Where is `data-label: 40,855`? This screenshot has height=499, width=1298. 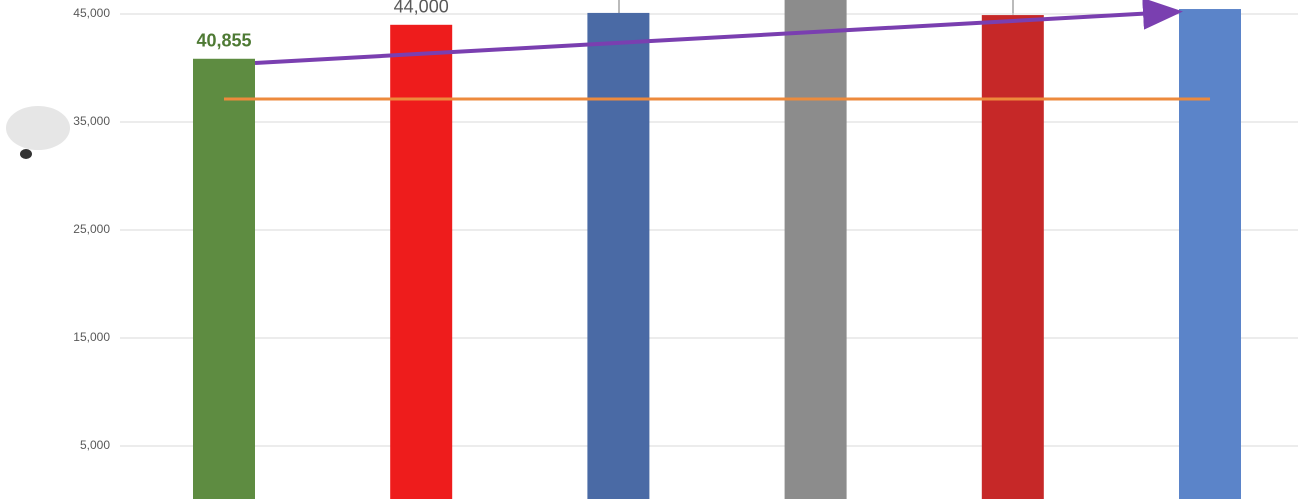
data-label: 40,855 is located at coordinates (223, 41).